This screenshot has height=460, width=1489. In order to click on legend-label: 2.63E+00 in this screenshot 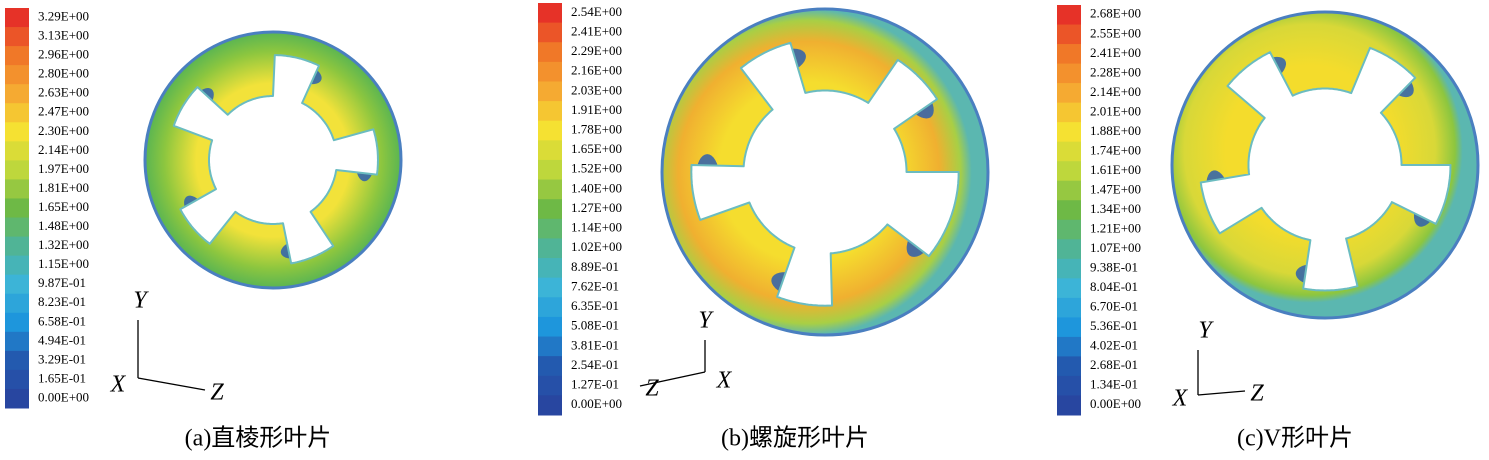, I will do `click(63, 92)`.